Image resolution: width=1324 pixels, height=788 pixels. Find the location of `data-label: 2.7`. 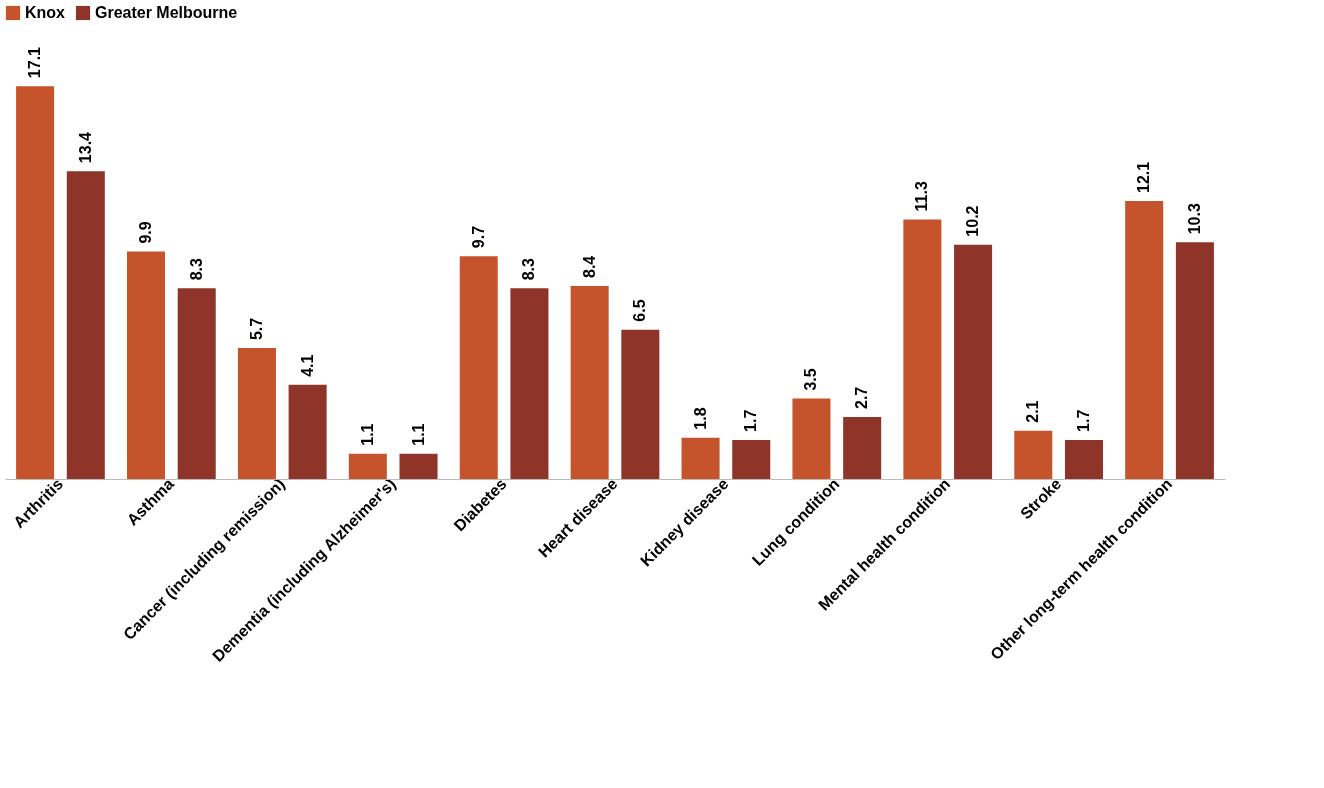

data-label: 2.7 is located at coordinates (862, 397).